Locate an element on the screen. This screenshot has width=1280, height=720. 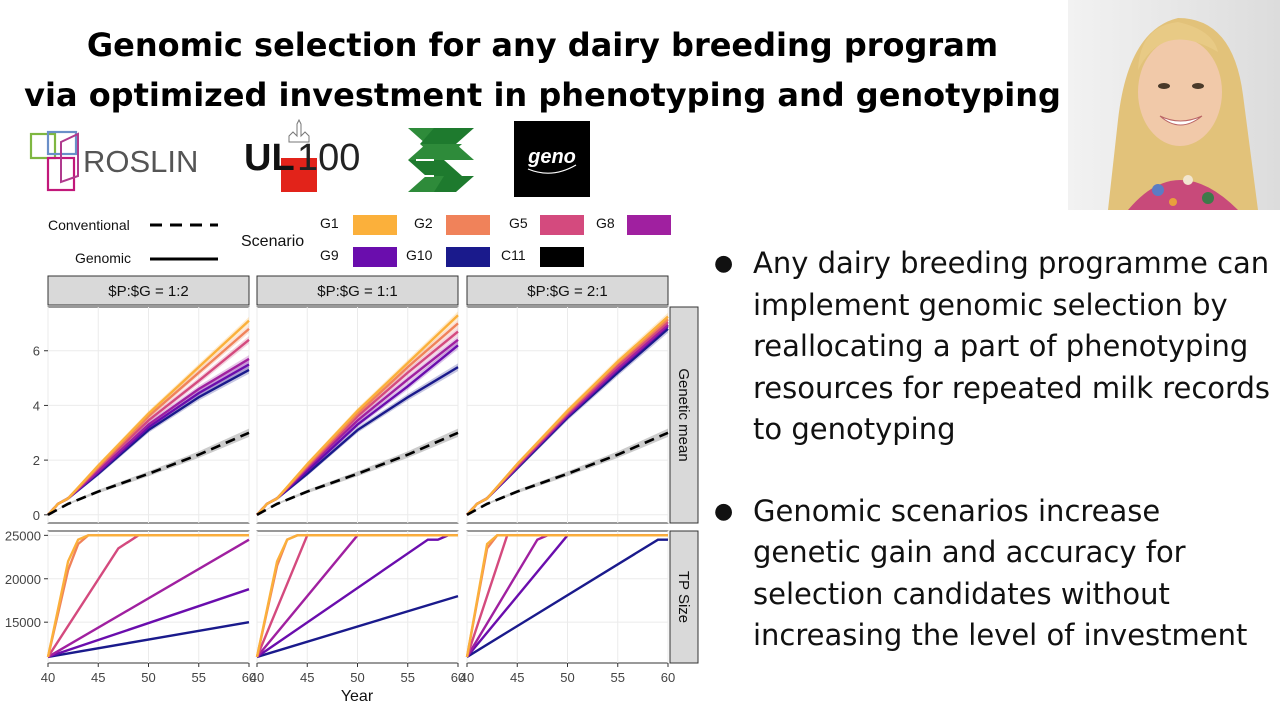
gm-y-tick-label: 0 is located at coordinates (36, 515).